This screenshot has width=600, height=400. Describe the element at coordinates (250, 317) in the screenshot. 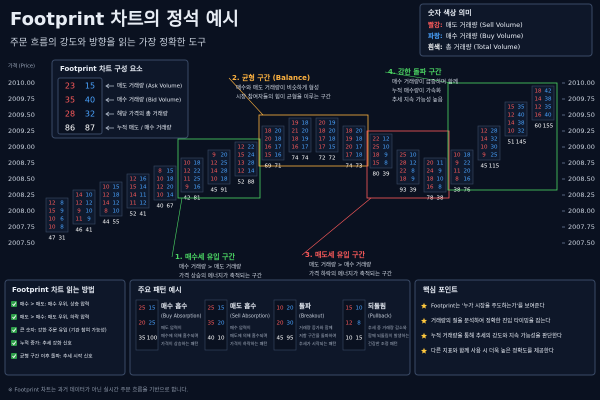

I see `pattern-en: (Sell Absorption)` at that location.